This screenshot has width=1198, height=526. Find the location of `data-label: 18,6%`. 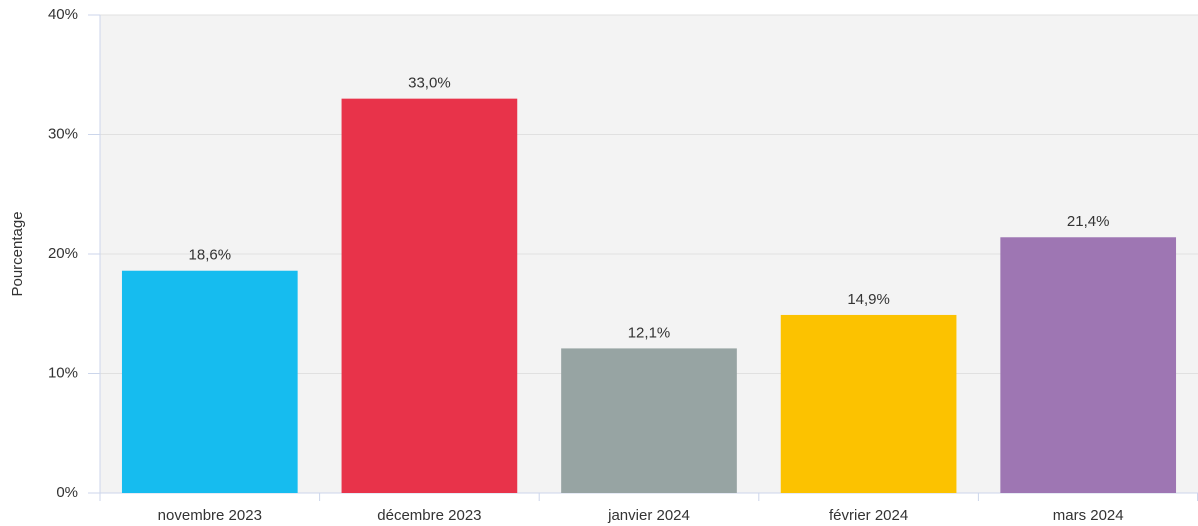

data-label: 18,6% is located at coordinates (210, 255).